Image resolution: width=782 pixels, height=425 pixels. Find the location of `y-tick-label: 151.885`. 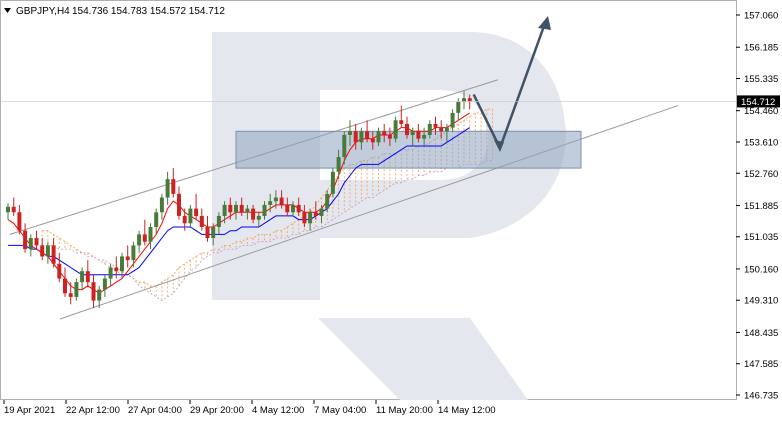

y-tick-label: 151.885 is located at coordinates (761, 206).